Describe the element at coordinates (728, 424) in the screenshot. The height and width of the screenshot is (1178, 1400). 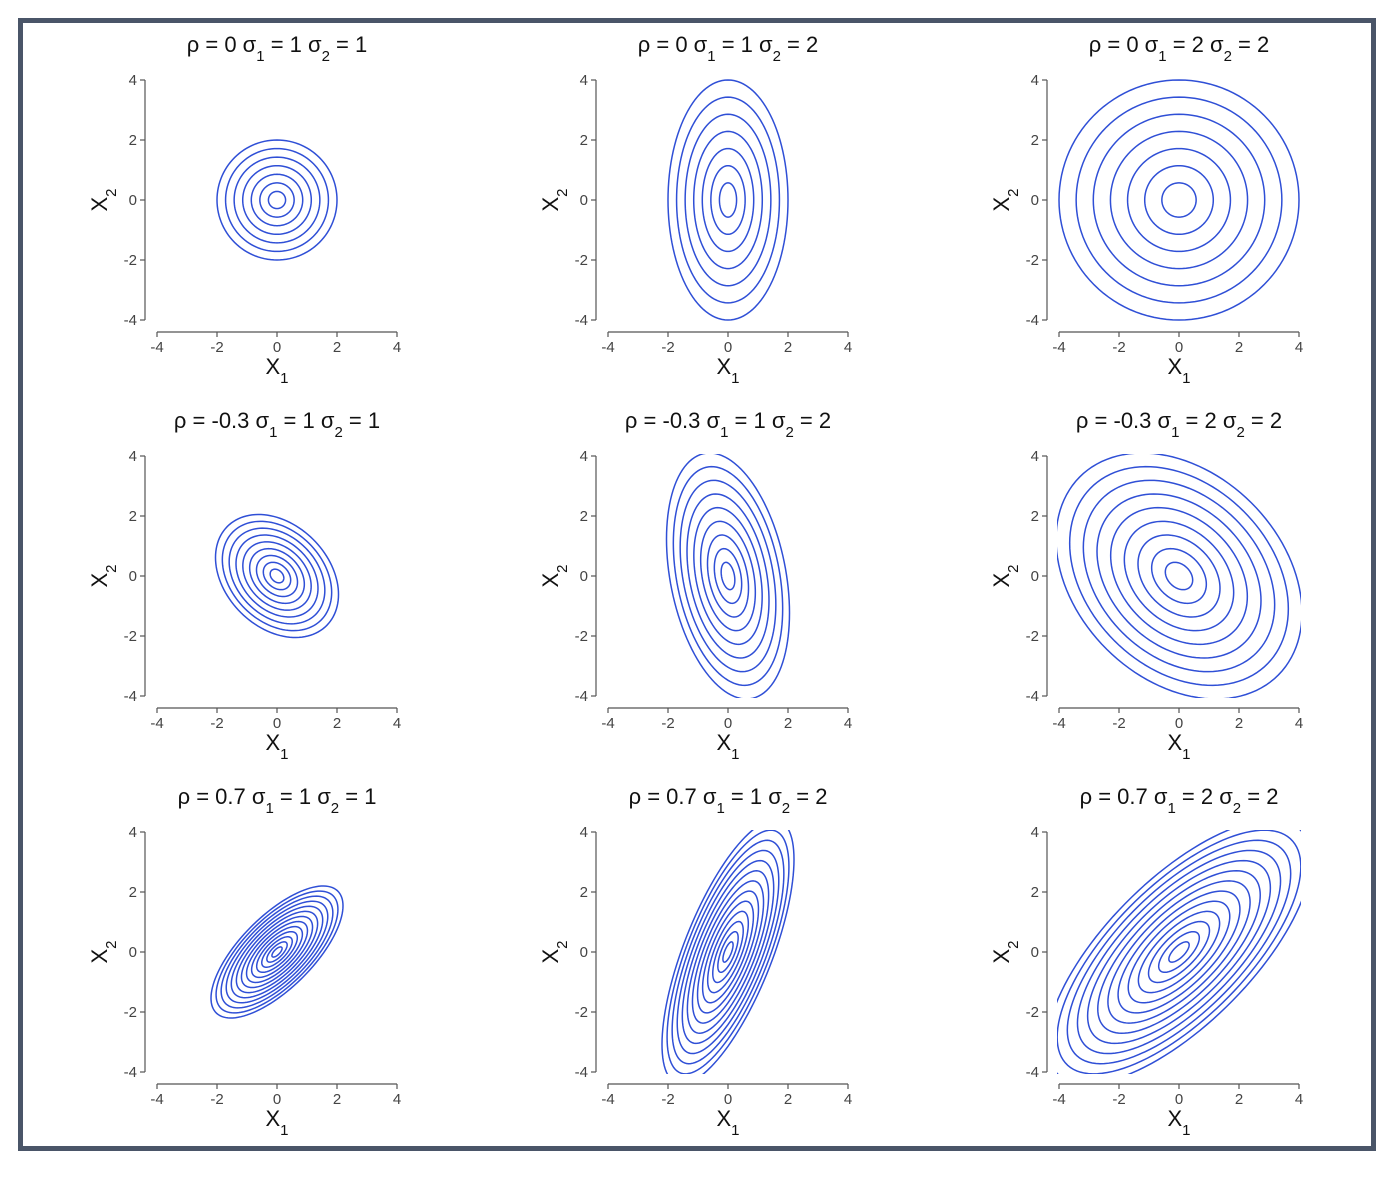
I see `panel-title: ρ = -0.3 σ1 = 1 σ2 = 2` at that location.